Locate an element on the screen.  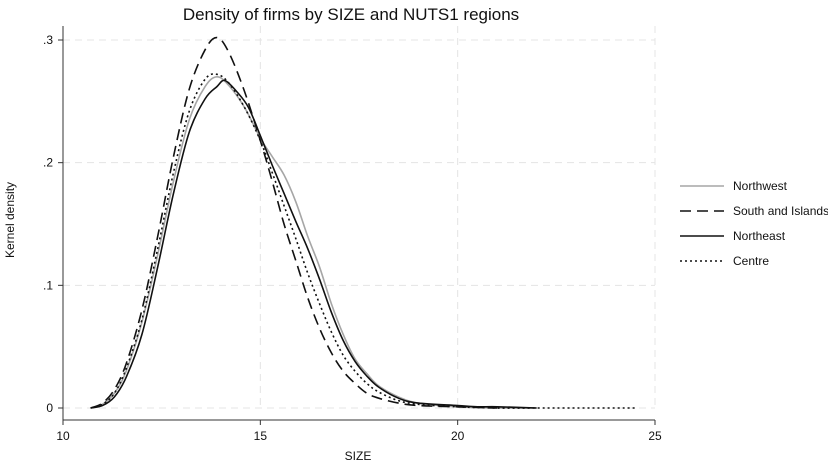
legend-label-centre: Centre is located at coordinates (751, 261).